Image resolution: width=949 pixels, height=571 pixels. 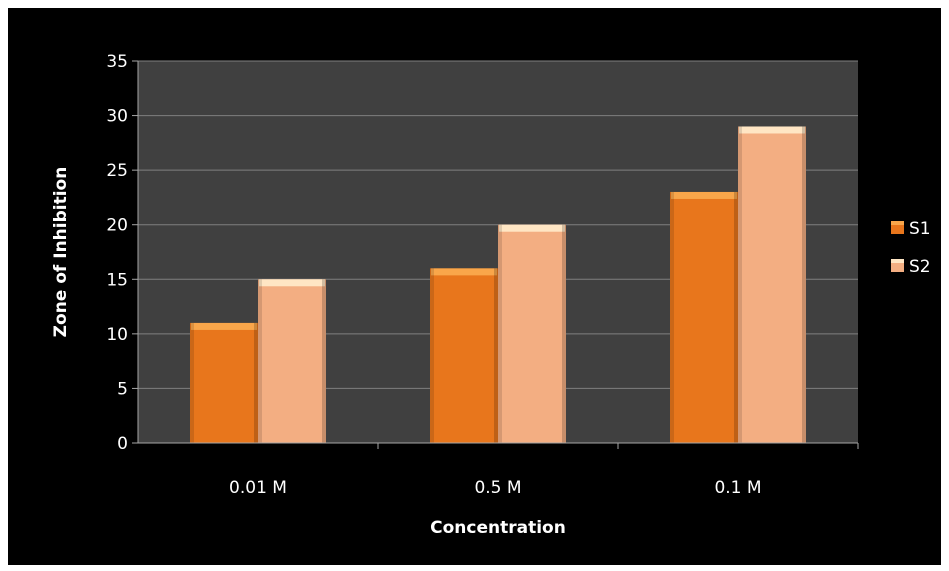 What do you see at coordinates (117, 335) in the screenshot?
I see `y-tick-label: 10` at bounding box center [117, 335].